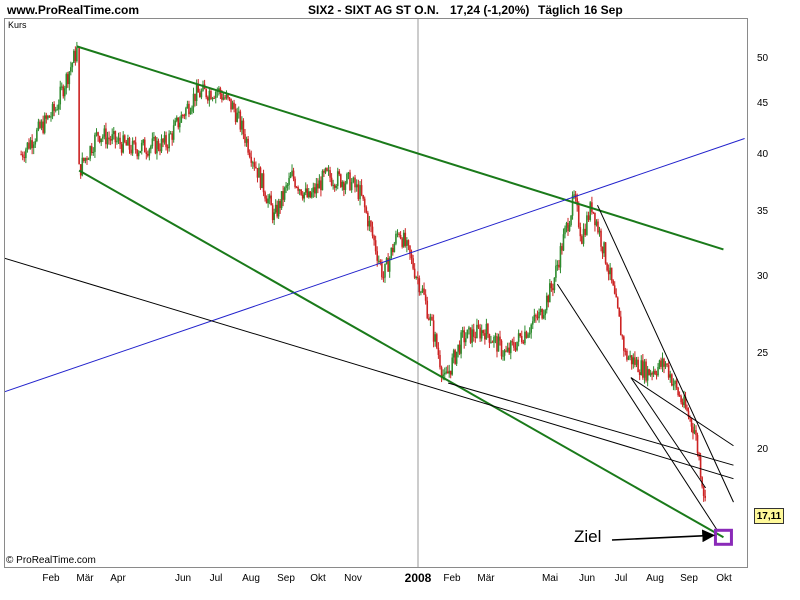 The width and height of the screenshot is (800, 600). I want to click on period-label: Täglich, so click(559, 10).